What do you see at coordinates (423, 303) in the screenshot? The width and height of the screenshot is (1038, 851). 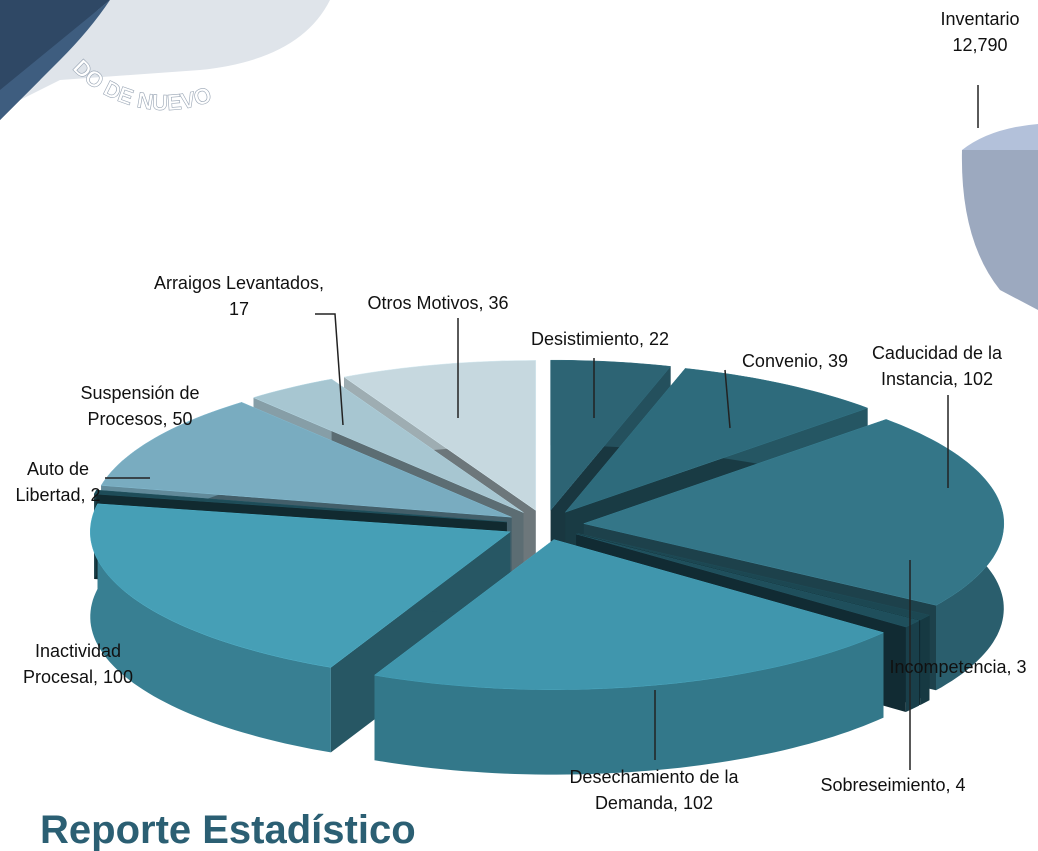 I see `label-category: Otros Motivos` at bounding box center [423, 303].